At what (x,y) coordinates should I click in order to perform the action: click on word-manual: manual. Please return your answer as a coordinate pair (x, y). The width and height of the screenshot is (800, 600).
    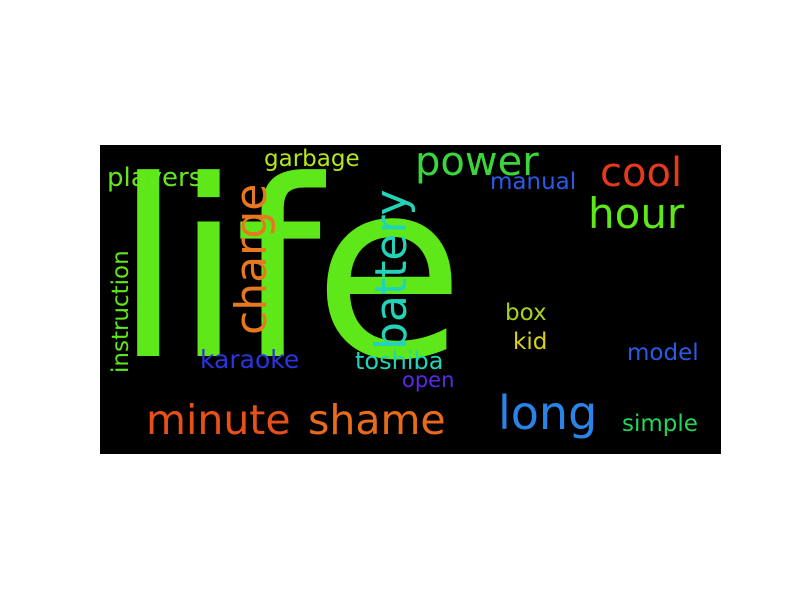
    Looking at the image, I should click on (533, 182).